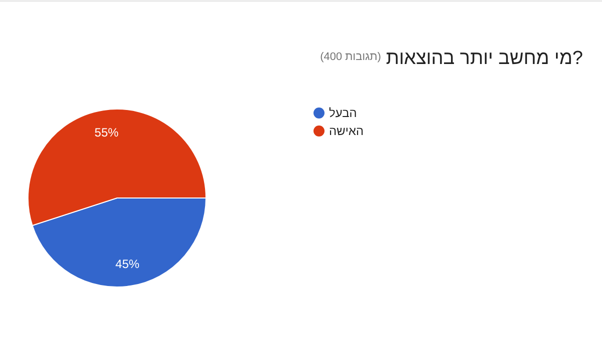 The height and width of the screenshot is (337, 602). What do you see at coordinates (127, 264) in the screenshot?
I see `data-label: 45%` at bounding box center [127, 264].